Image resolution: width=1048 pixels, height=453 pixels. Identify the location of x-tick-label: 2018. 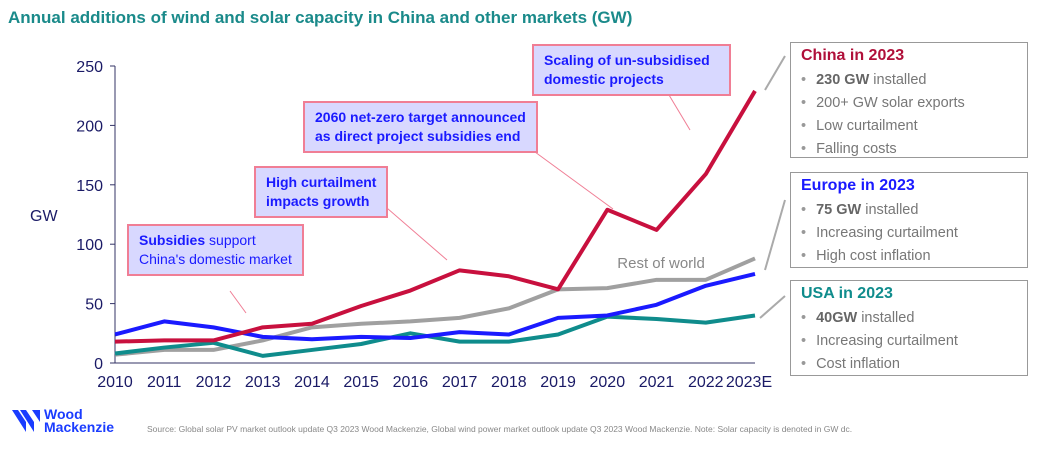
(509, 382).